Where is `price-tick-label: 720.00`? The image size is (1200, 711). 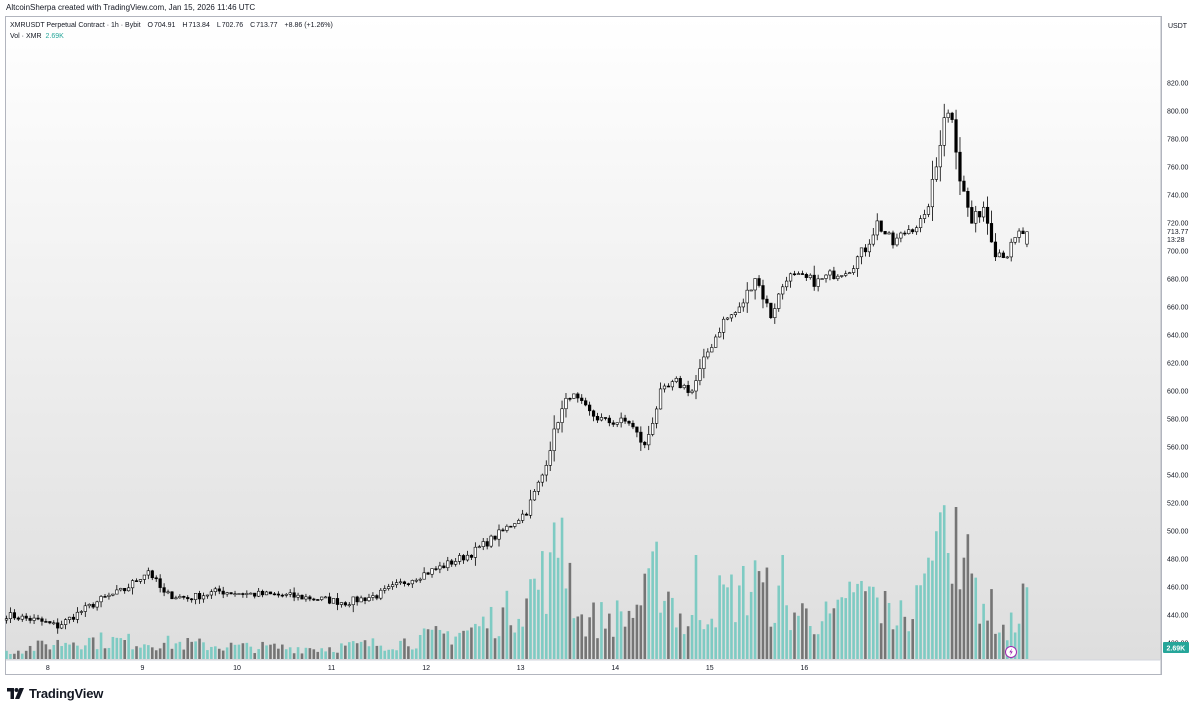
price-tick-label: 720.00 is located at coordinates (1178, 223).